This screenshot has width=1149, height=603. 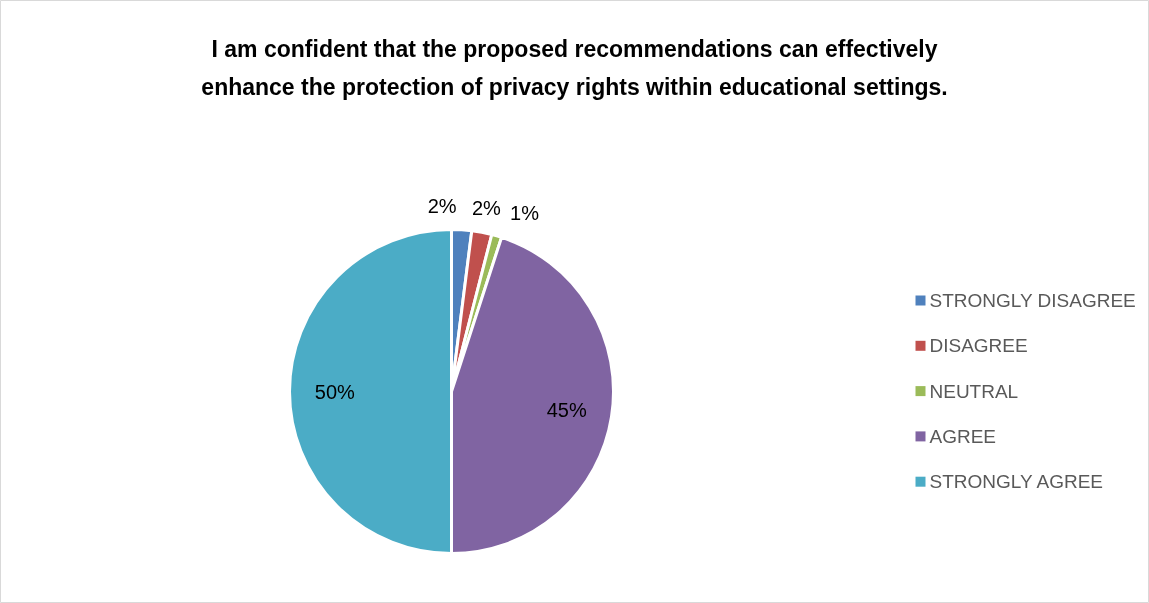 I want to click on legend-label: STRONGLY DISAGREE, so click(x=1032, y=300).